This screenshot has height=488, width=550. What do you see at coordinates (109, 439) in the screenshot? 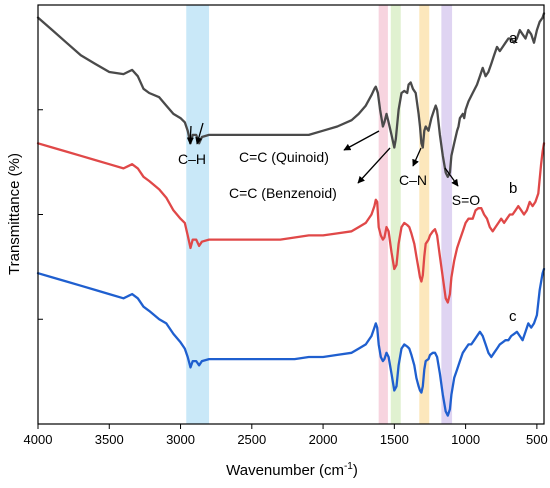
I see `x-tick-label: 3500` at bounding box center [109, 439].